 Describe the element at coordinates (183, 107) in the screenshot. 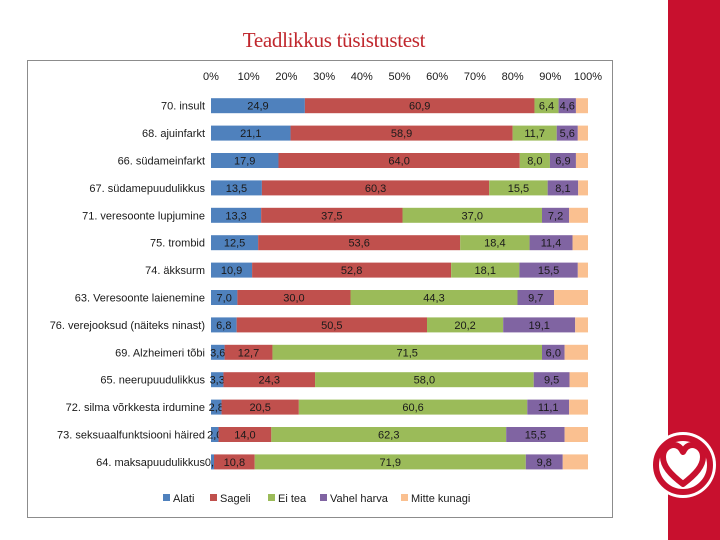

I see `category-label: 70. insult` at that location.